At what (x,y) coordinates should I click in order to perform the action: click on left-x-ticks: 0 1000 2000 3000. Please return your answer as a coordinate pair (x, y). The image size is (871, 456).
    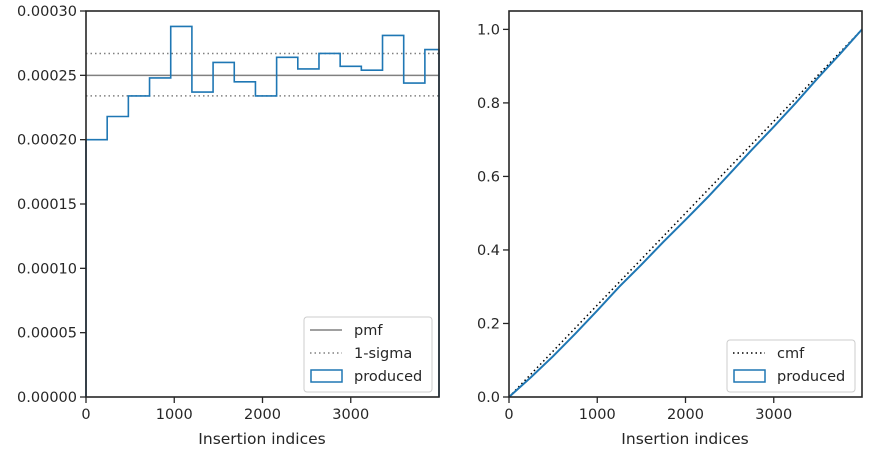
    Looking at the image, I should click on (225, 410).